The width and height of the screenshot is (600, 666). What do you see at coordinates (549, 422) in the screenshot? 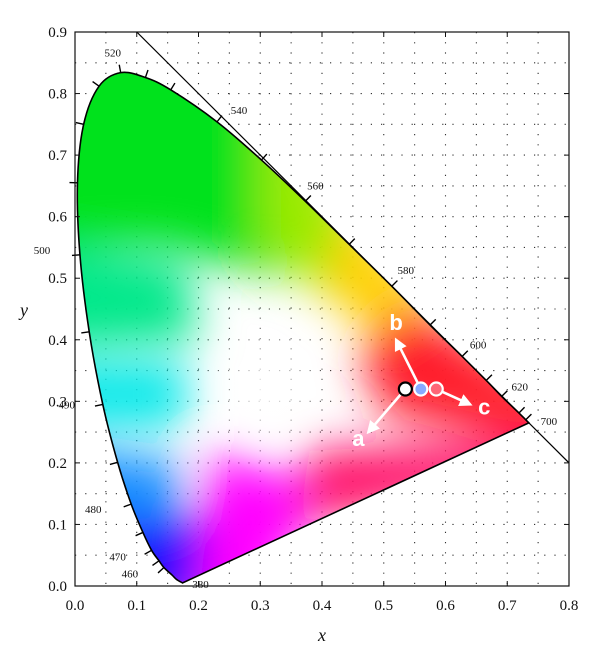
I see `wavelength-label: 700` at bounding box center [549, 422].